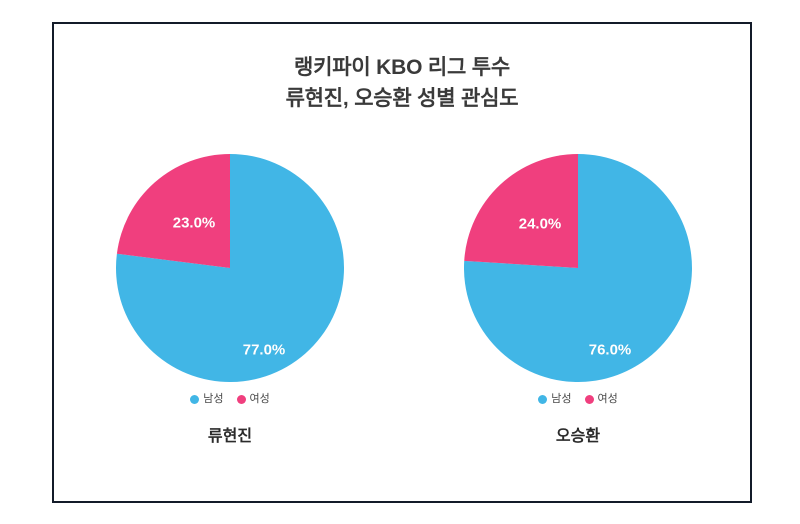  What do you see at coordinates (402, 83) in the screenshot?
I see `chart-title: 랭키파이 KBO 리그 투수 류현진, 오승환 성별 관심도` at bounding box center [402, 83].